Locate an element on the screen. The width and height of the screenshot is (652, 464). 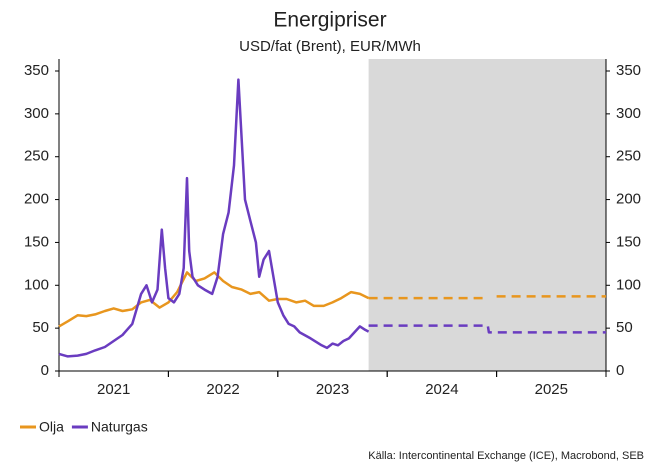
legend-label: Olja is located at coordinates (51, 427).